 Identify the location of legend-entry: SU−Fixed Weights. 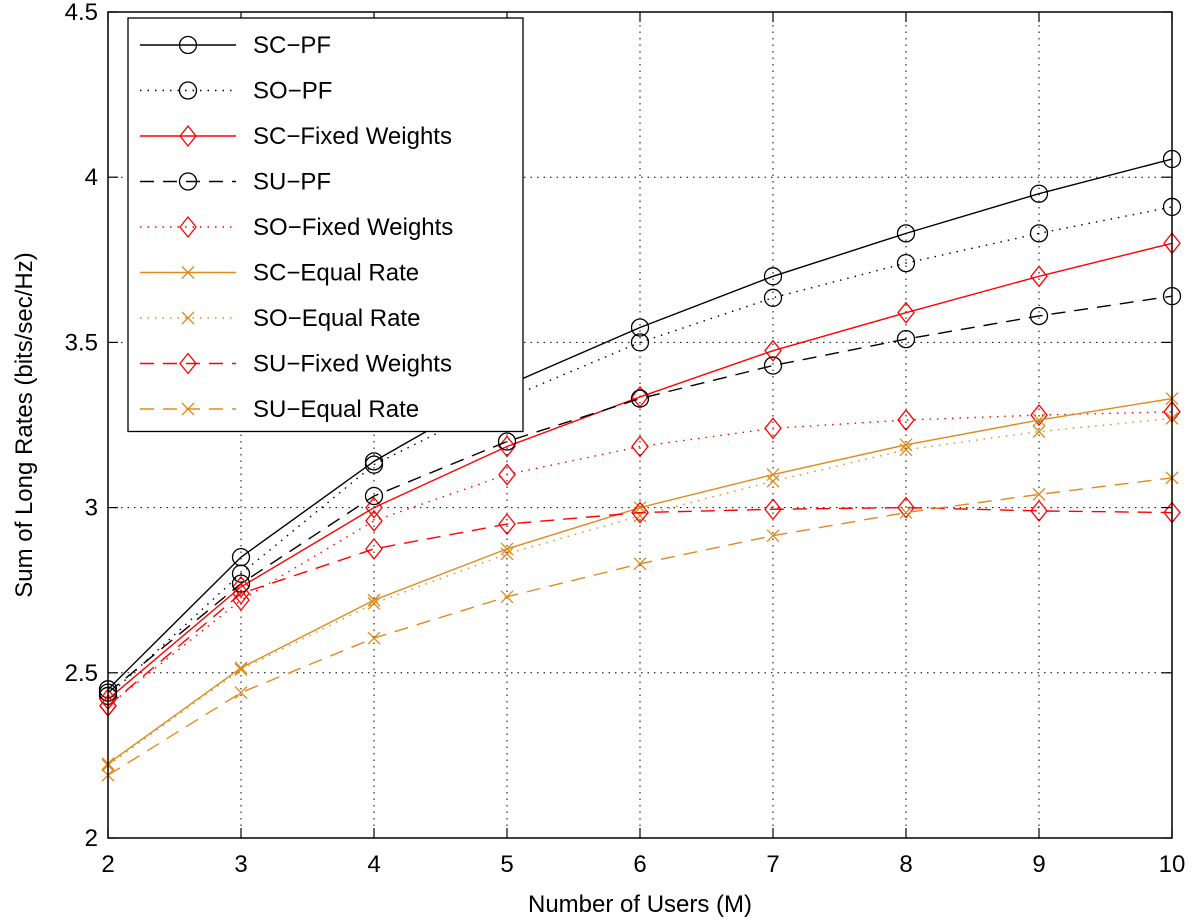
(296, 364).